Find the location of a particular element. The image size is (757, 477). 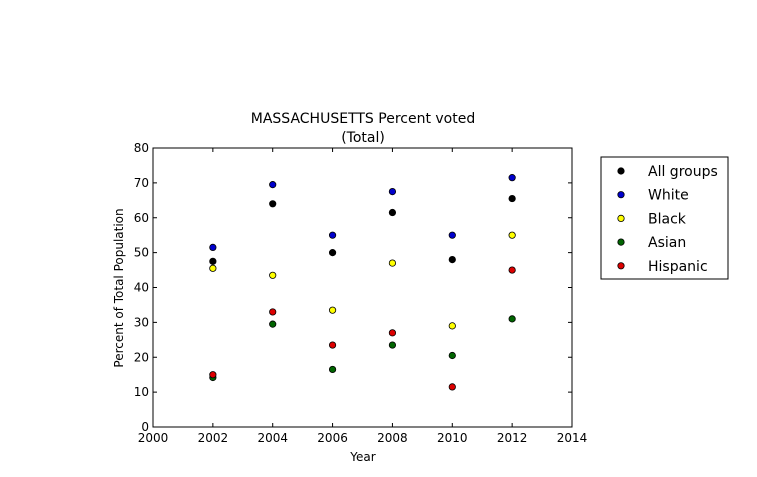

x-tick-label: 2012 is located at coordinates (512, 438).